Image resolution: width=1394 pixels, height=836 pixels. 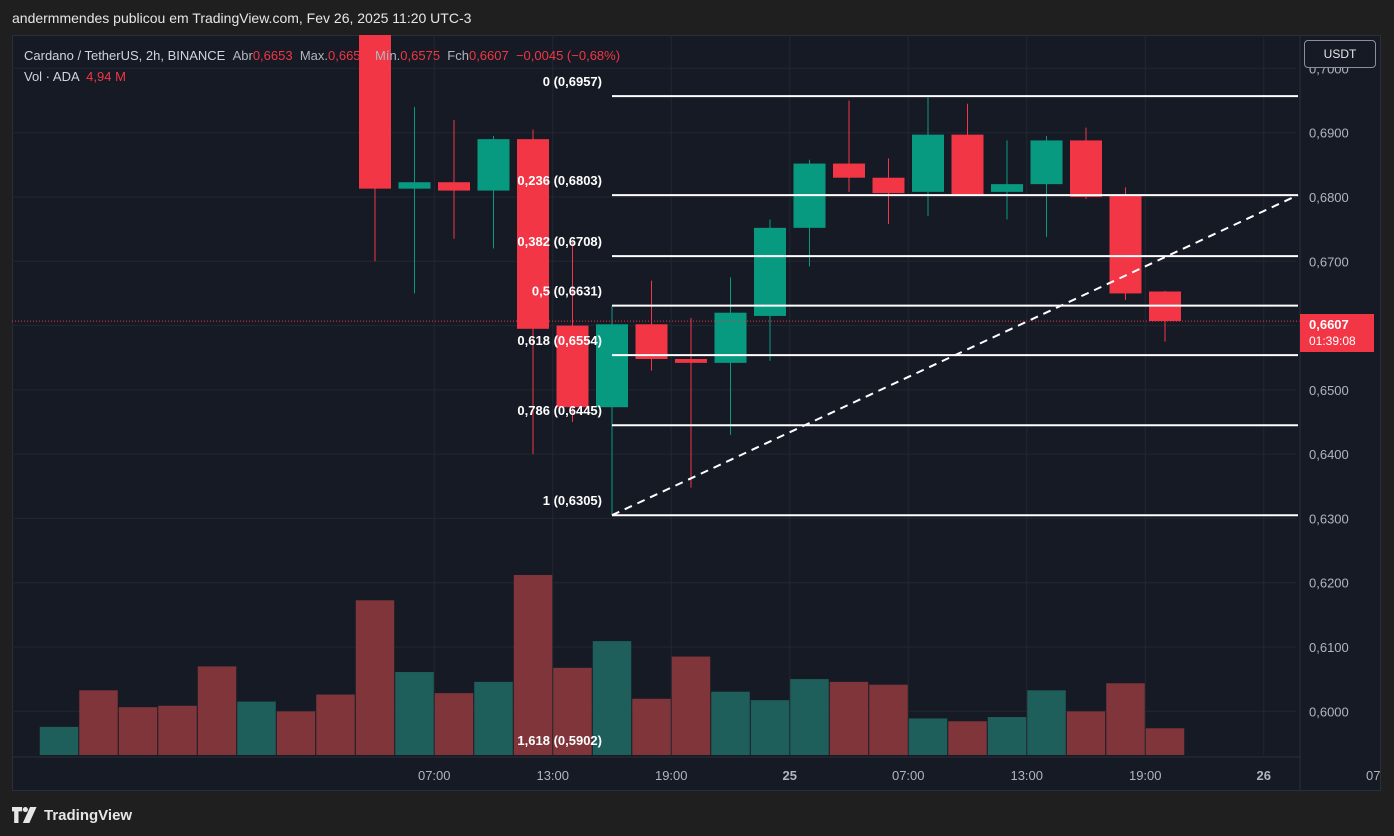 I want to click on price-axis-tick: 0,6400, so click(x=1329, y=454).